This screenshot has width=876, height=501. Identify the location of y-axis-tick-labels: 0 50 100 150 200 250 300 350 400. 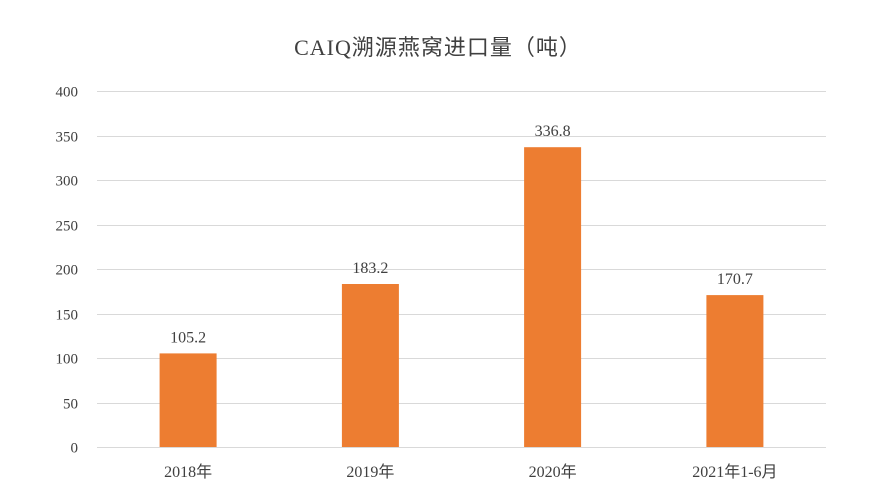
(67, 271).